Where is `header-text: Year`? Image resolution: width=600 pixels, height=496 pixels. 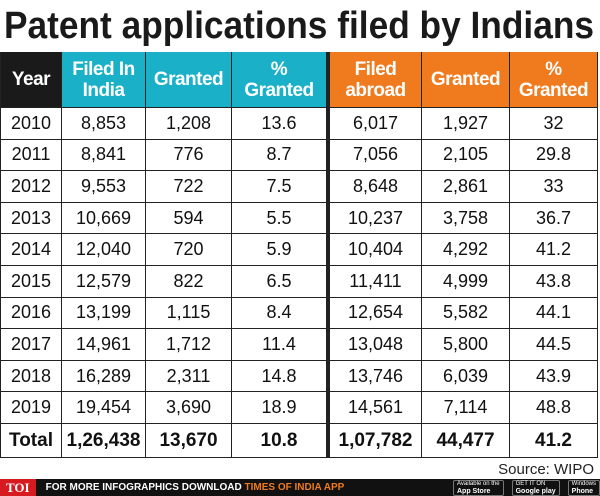
header-text: Year is located at coordinates (31, 79).